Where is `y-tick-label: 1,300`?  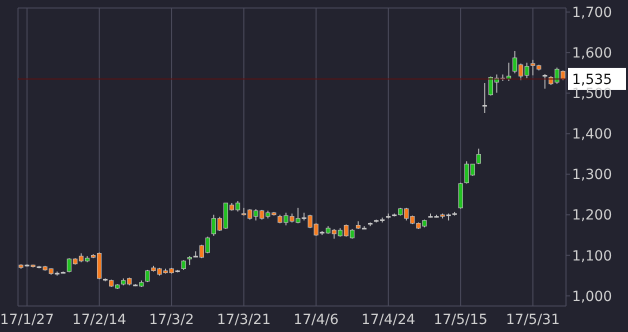 y-tick-label: 1,300 is located at coordinates (592, 175).